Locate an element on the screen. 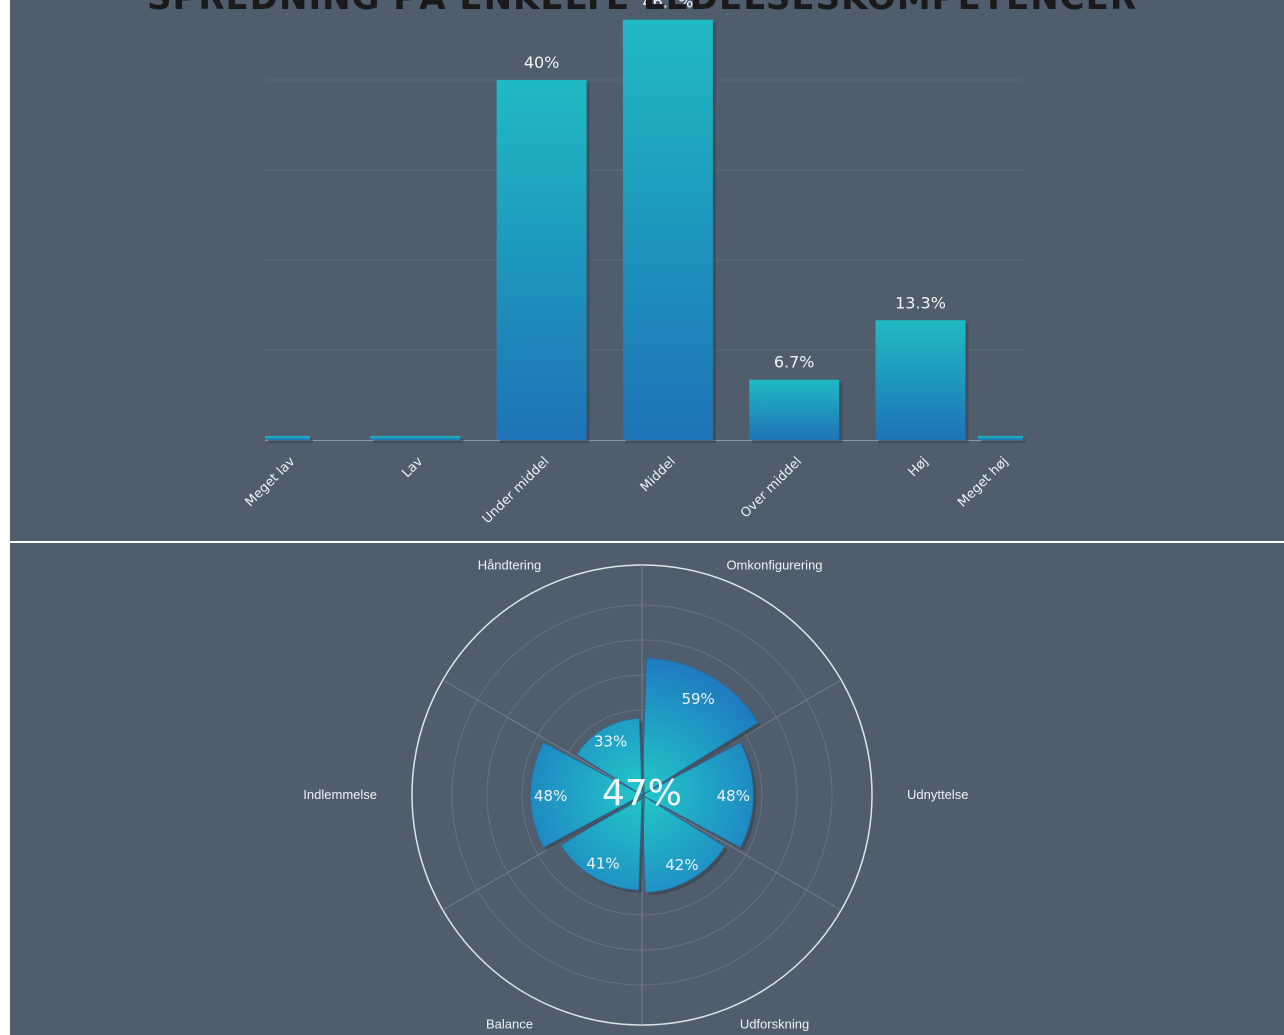 This screenshot has width=1284, height=1035. rose-value-label: 59% is located at coordinates (697, 699).